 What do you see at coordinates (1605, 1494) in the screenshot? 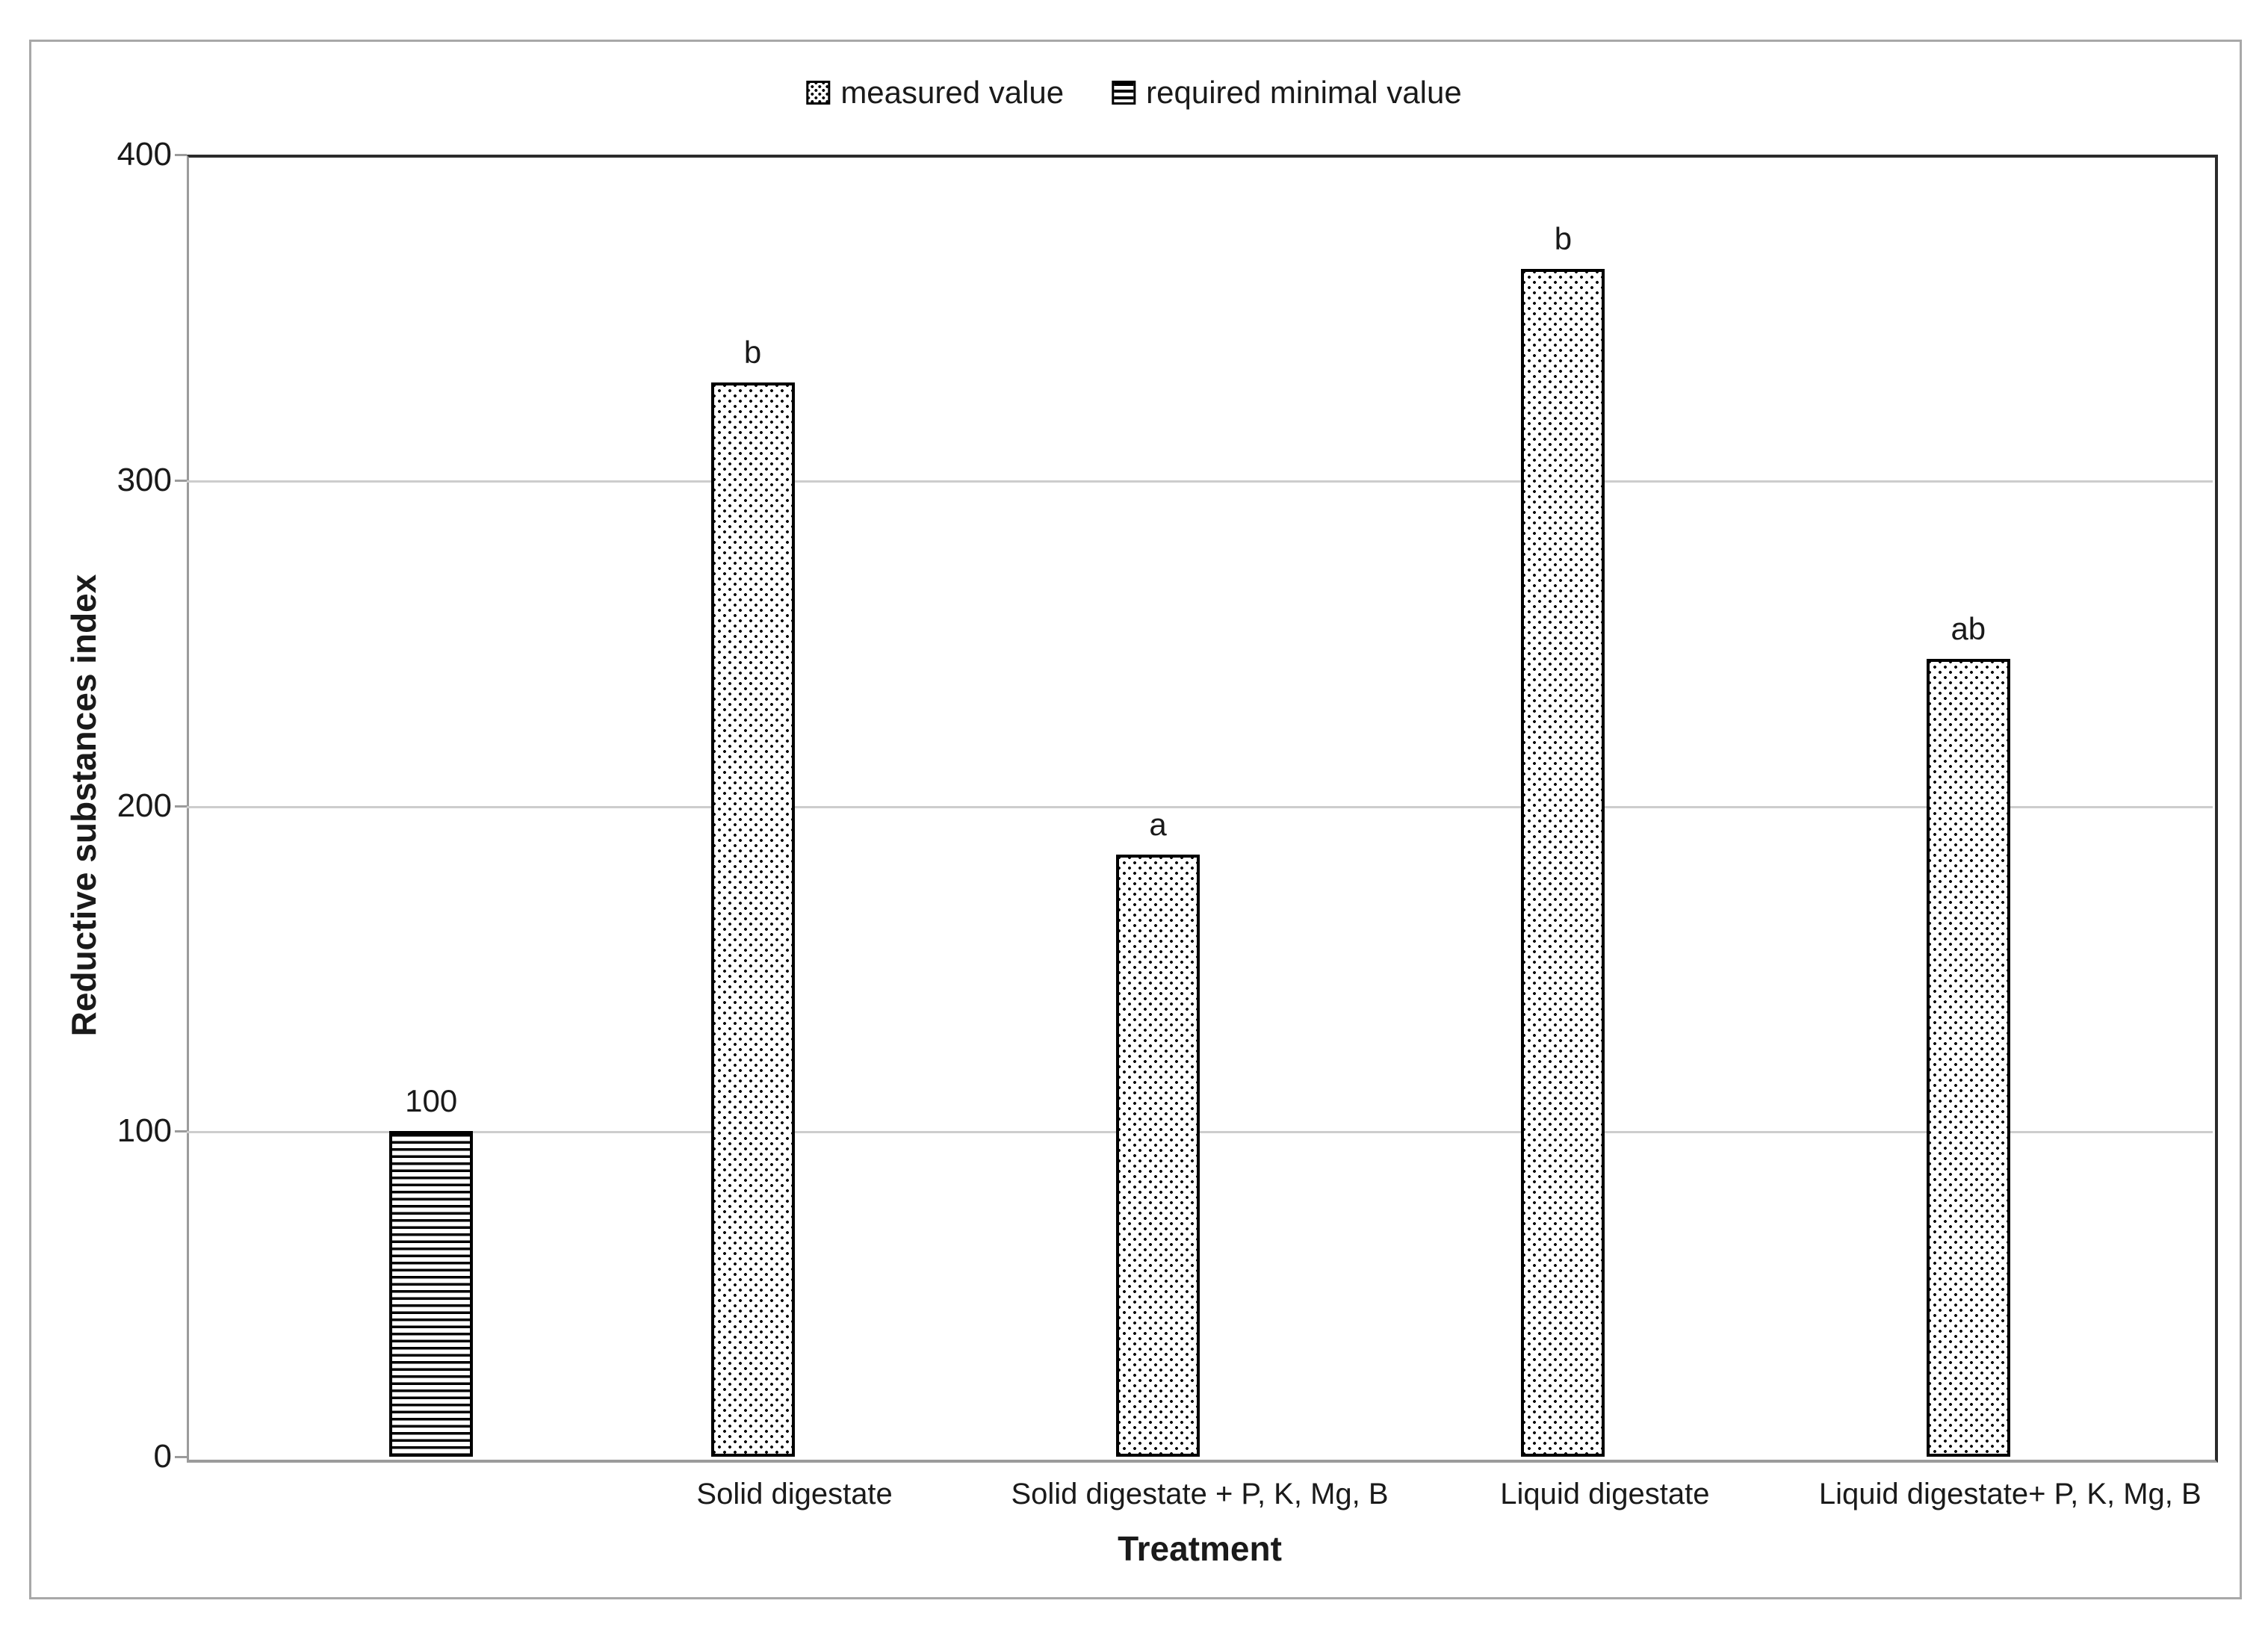
I see `x-category-label: Liquid digestate` at bounding box center [1605, 1494].